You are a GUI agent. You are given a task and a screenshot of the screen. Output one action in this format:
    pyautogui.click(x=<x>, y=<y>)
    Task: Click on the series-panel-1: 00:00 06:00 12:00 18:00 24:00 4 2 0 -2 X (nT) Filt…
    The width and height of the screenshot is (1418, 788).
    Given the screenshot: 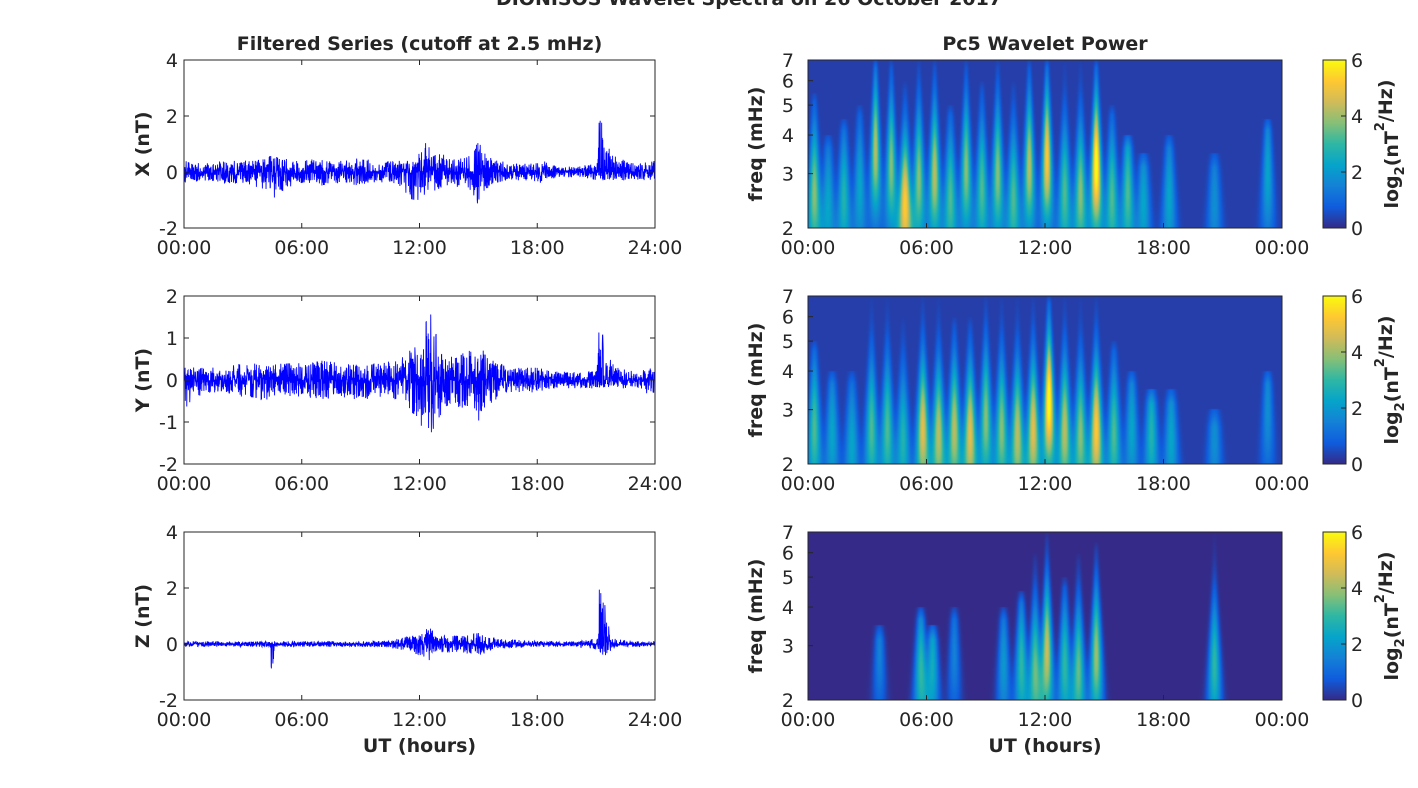 What is the action you would take?
    pyautogui.click(x=407, y=146)
    